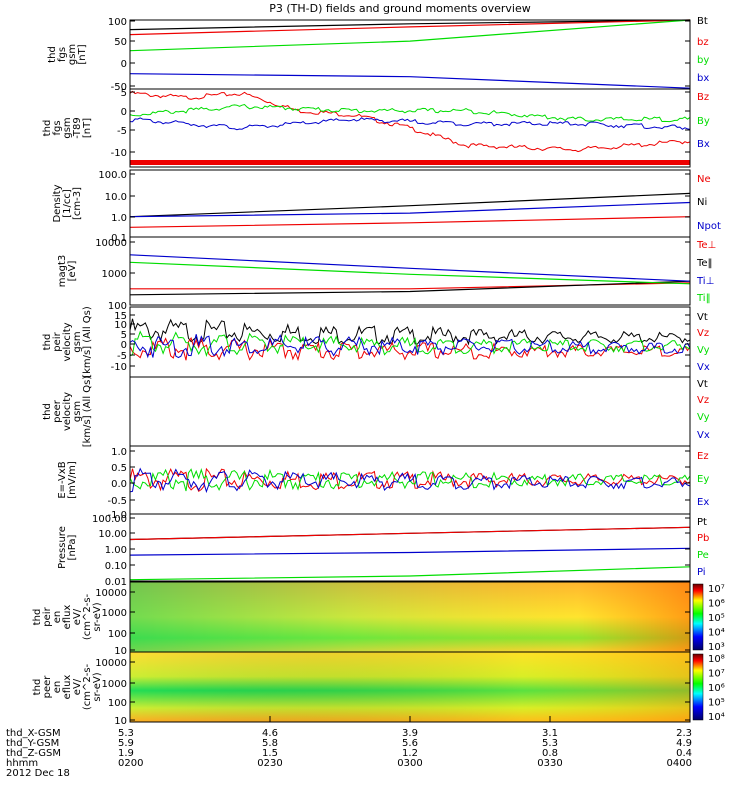 The width and height of the screenshot is (750, 800). What do you see at coordinates (87, 616) in the screenshot?
I see `y-axis-label: (cm^2-s-` at bounding box center [87, 616].